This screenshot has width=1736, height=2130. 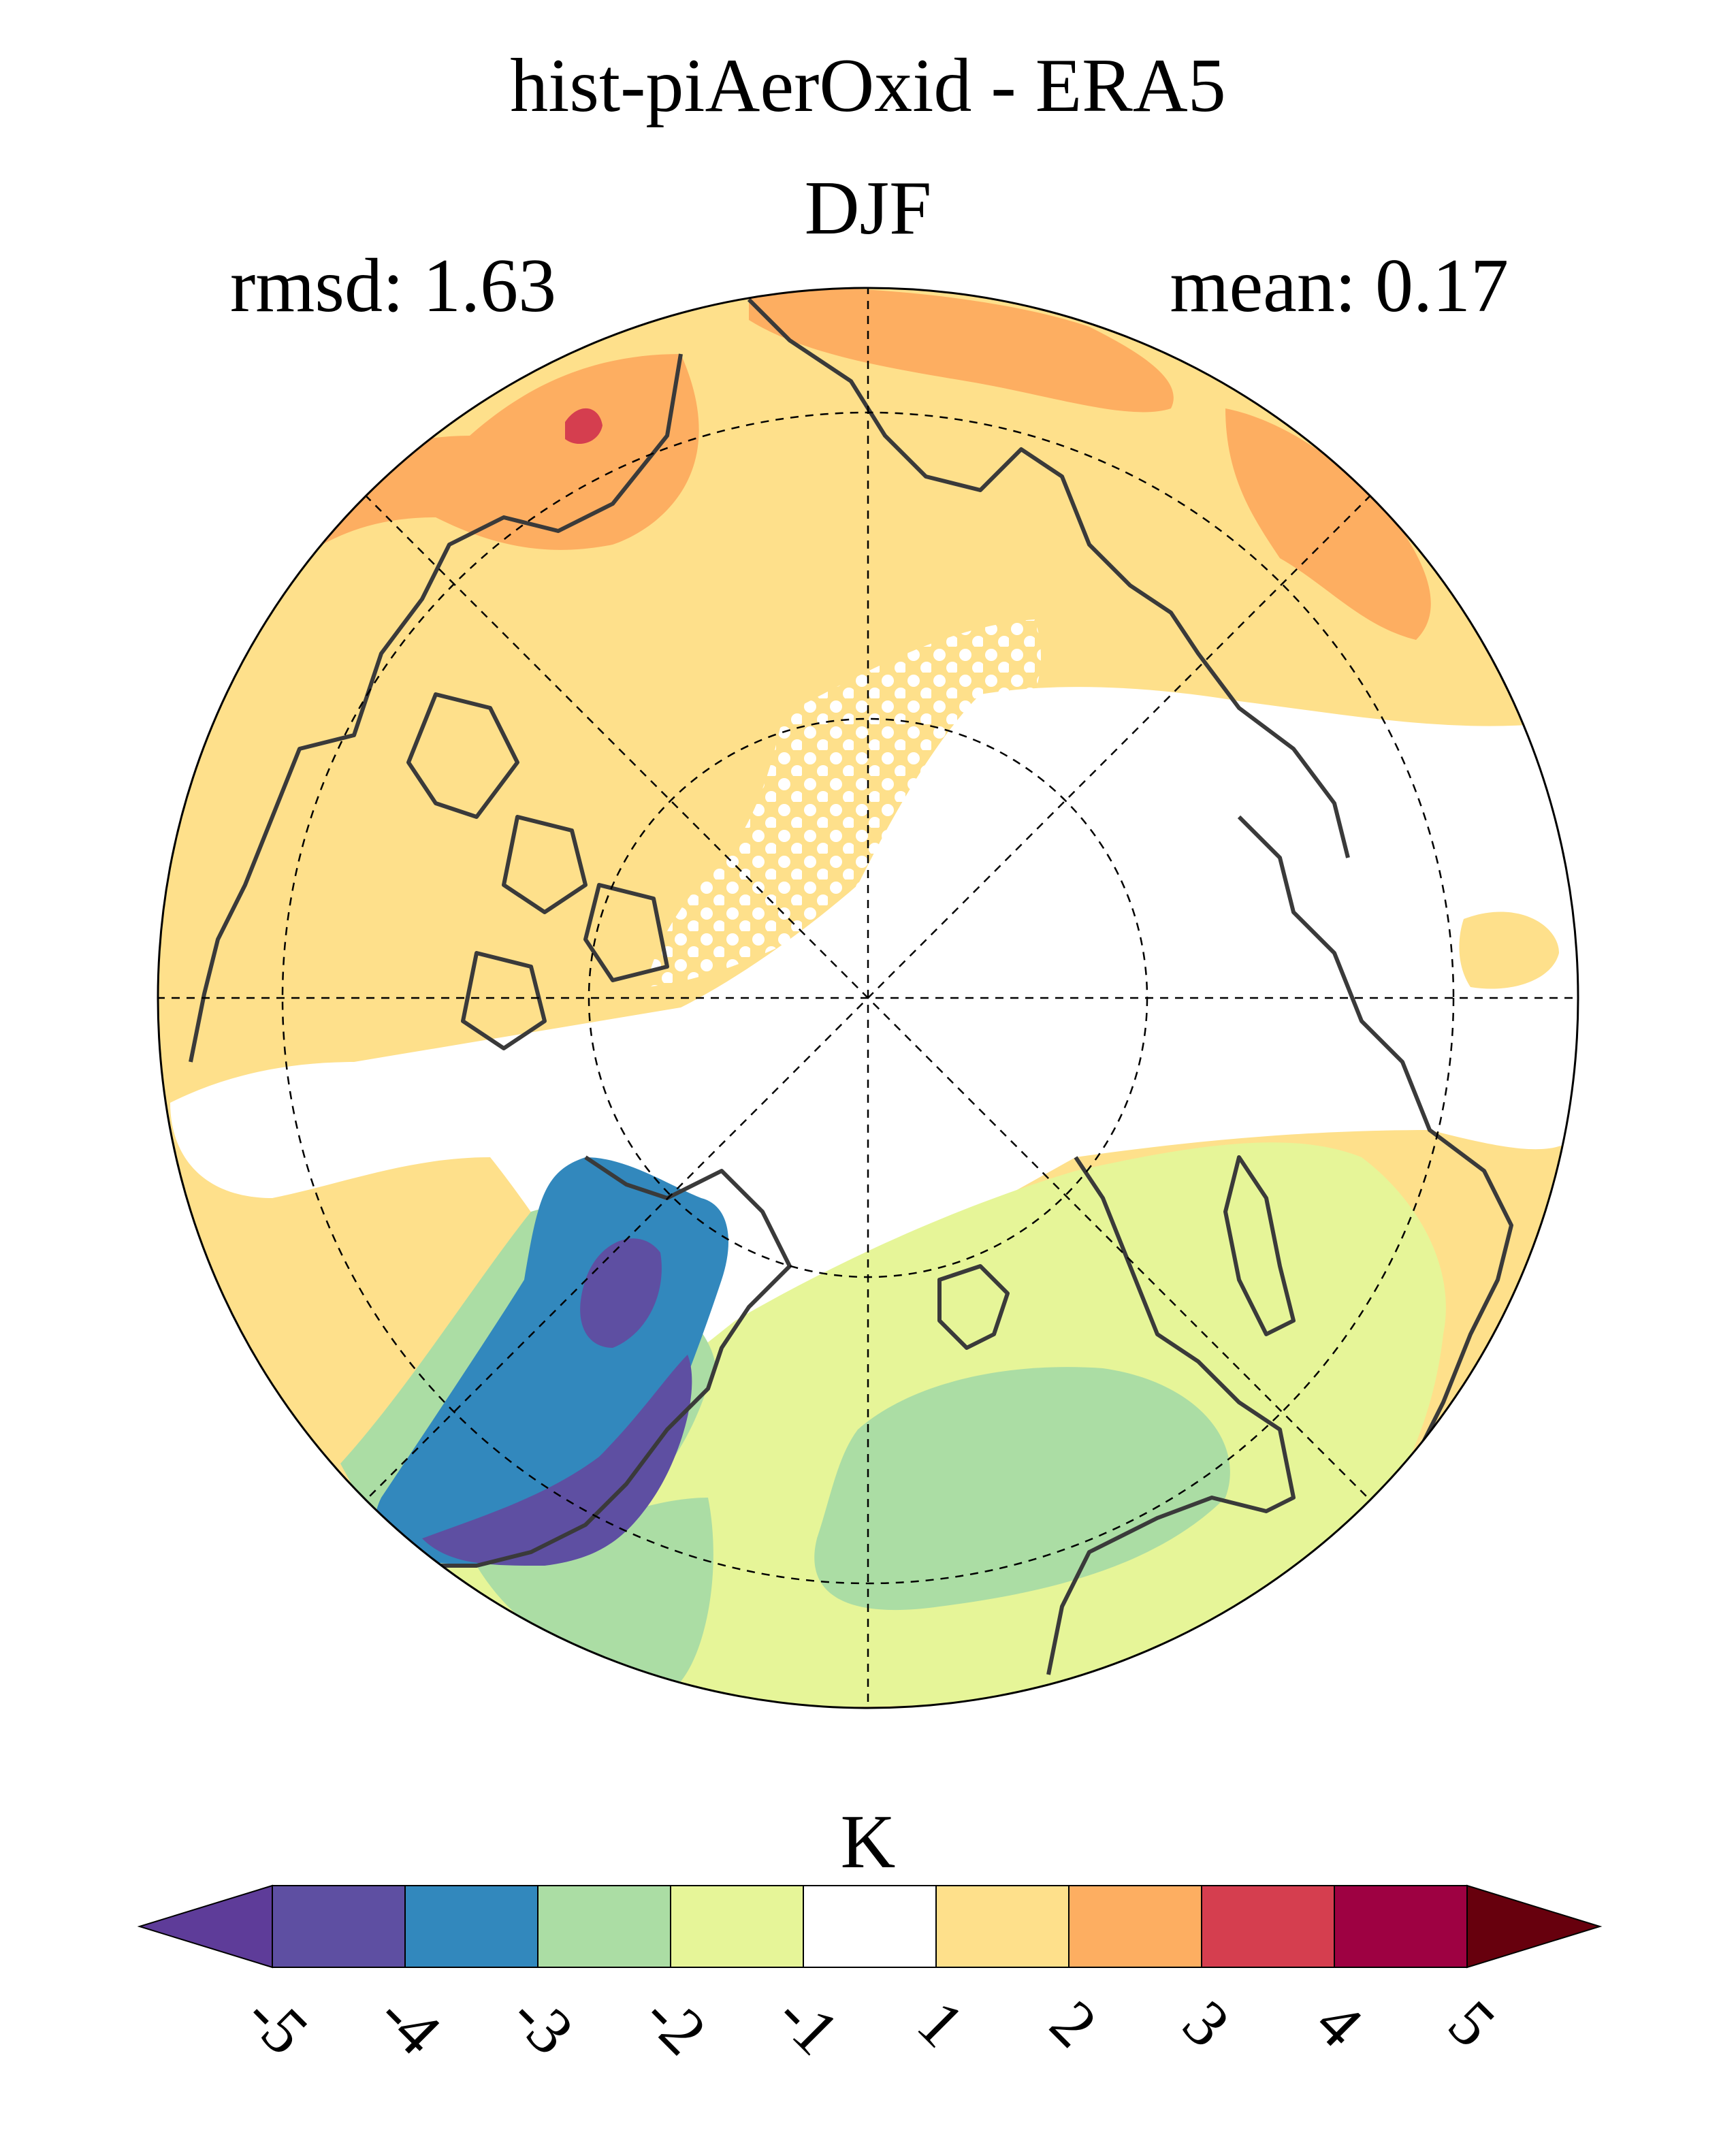 I want to click on colorbar-tick-label: 4, so click(x=1339, y=2023).